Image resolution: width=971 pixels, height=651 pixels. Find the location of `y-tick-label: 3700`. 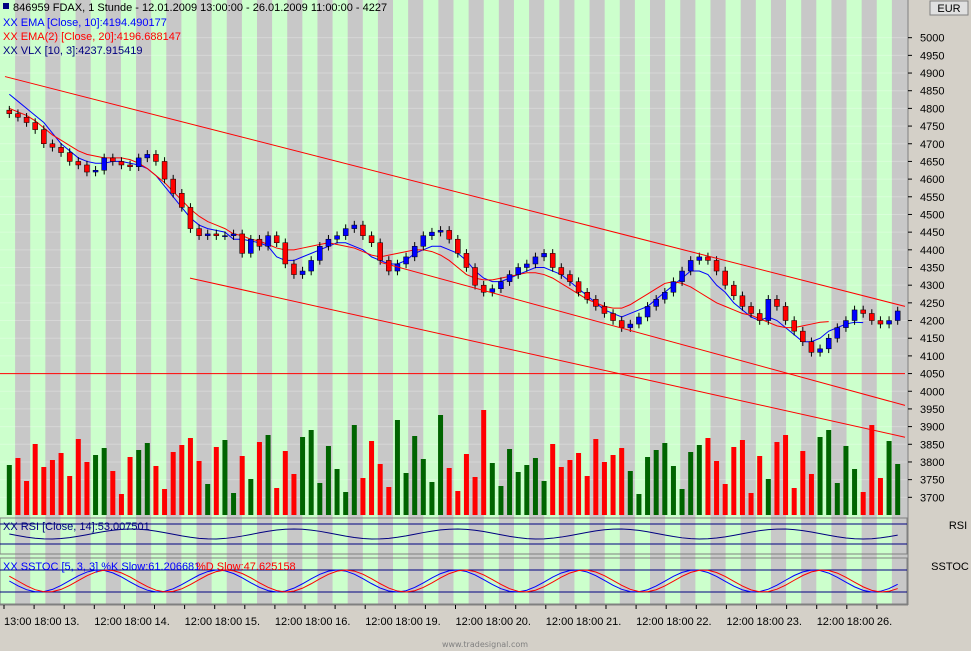

y-tick-label: 3700 is located at coordinates (932, 498).